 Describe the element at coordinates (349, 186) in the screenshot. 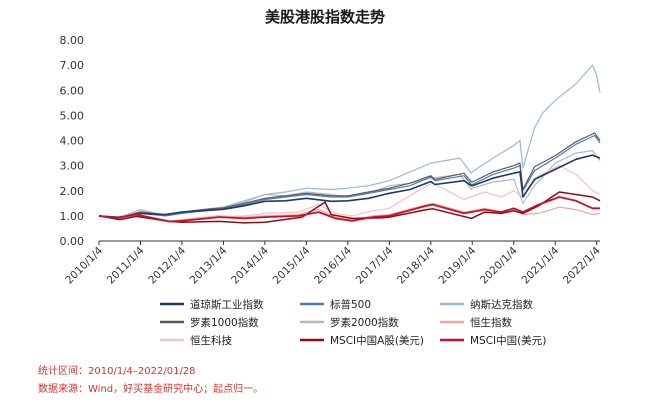

I see `series-line-dow` at that location.